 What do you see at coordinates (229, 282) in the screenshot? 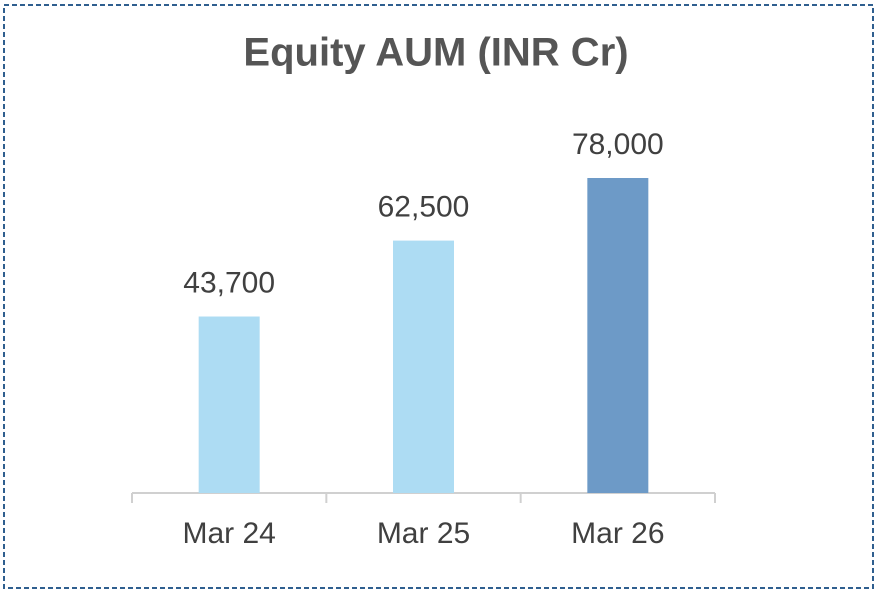
I see `data-label: 43,700` at bounding box center [229, 282].